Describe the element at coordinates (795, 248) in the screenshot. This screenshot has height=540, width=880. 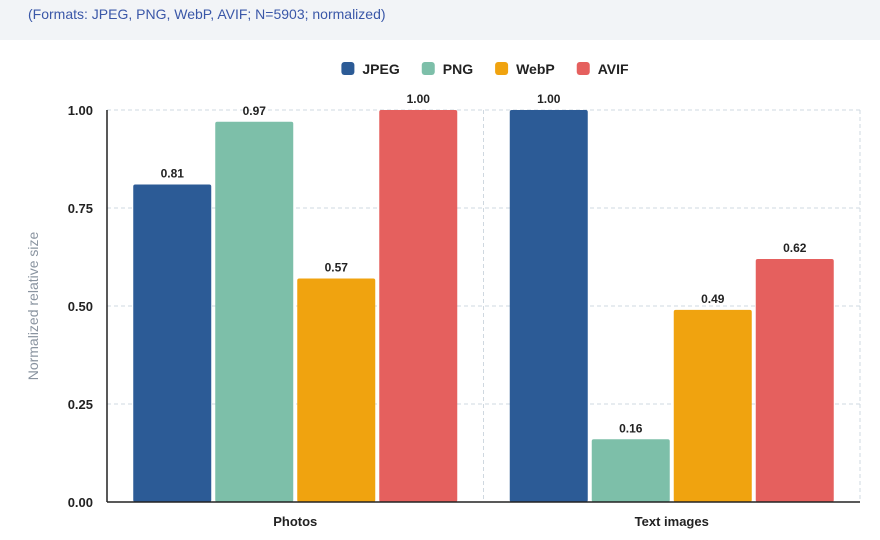
I see `data-label: 0.62` at that location.